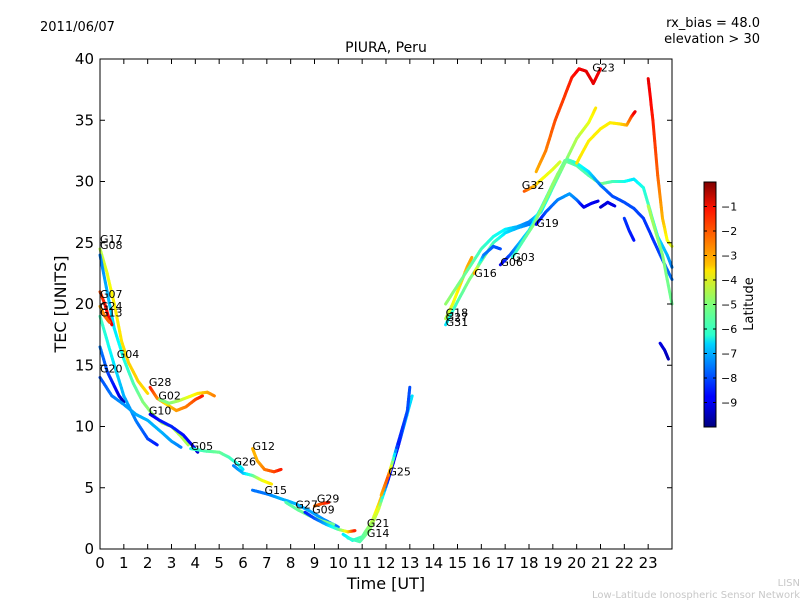 This screenshot has height=600, width=800. What do you see at coordinates (111, 306) in the screenshot?
I see `satellite-label: G24` at bounding box center [111, 306].